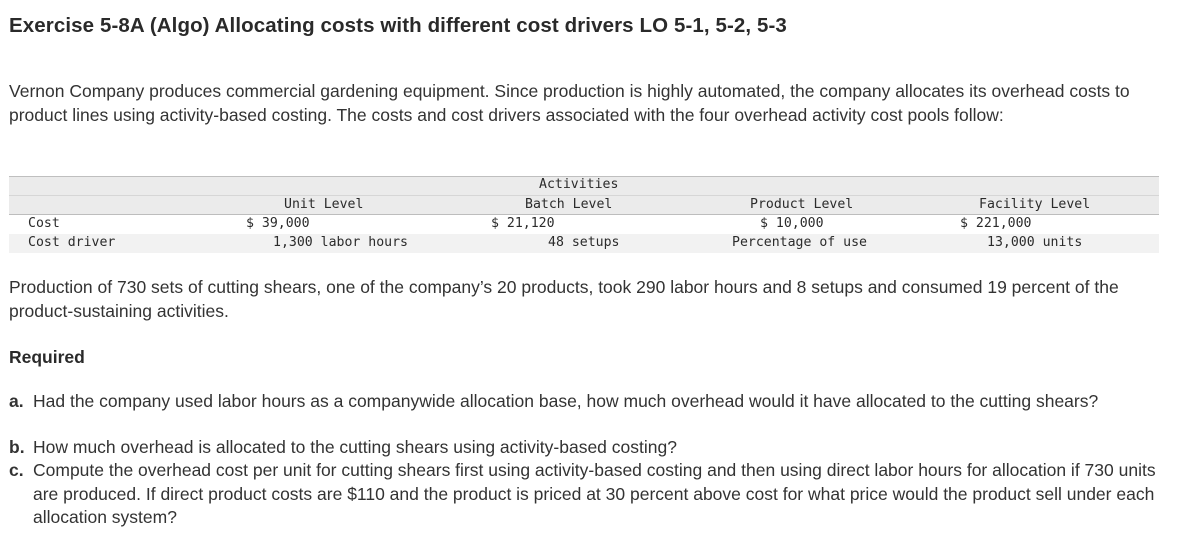 The height and width of the screenshot is (533, 1187). What do you see at coordinates (569, 204) in the screenshot?
I see `col-header-batch-level: Batch Level` at bounding box center [569, 204].